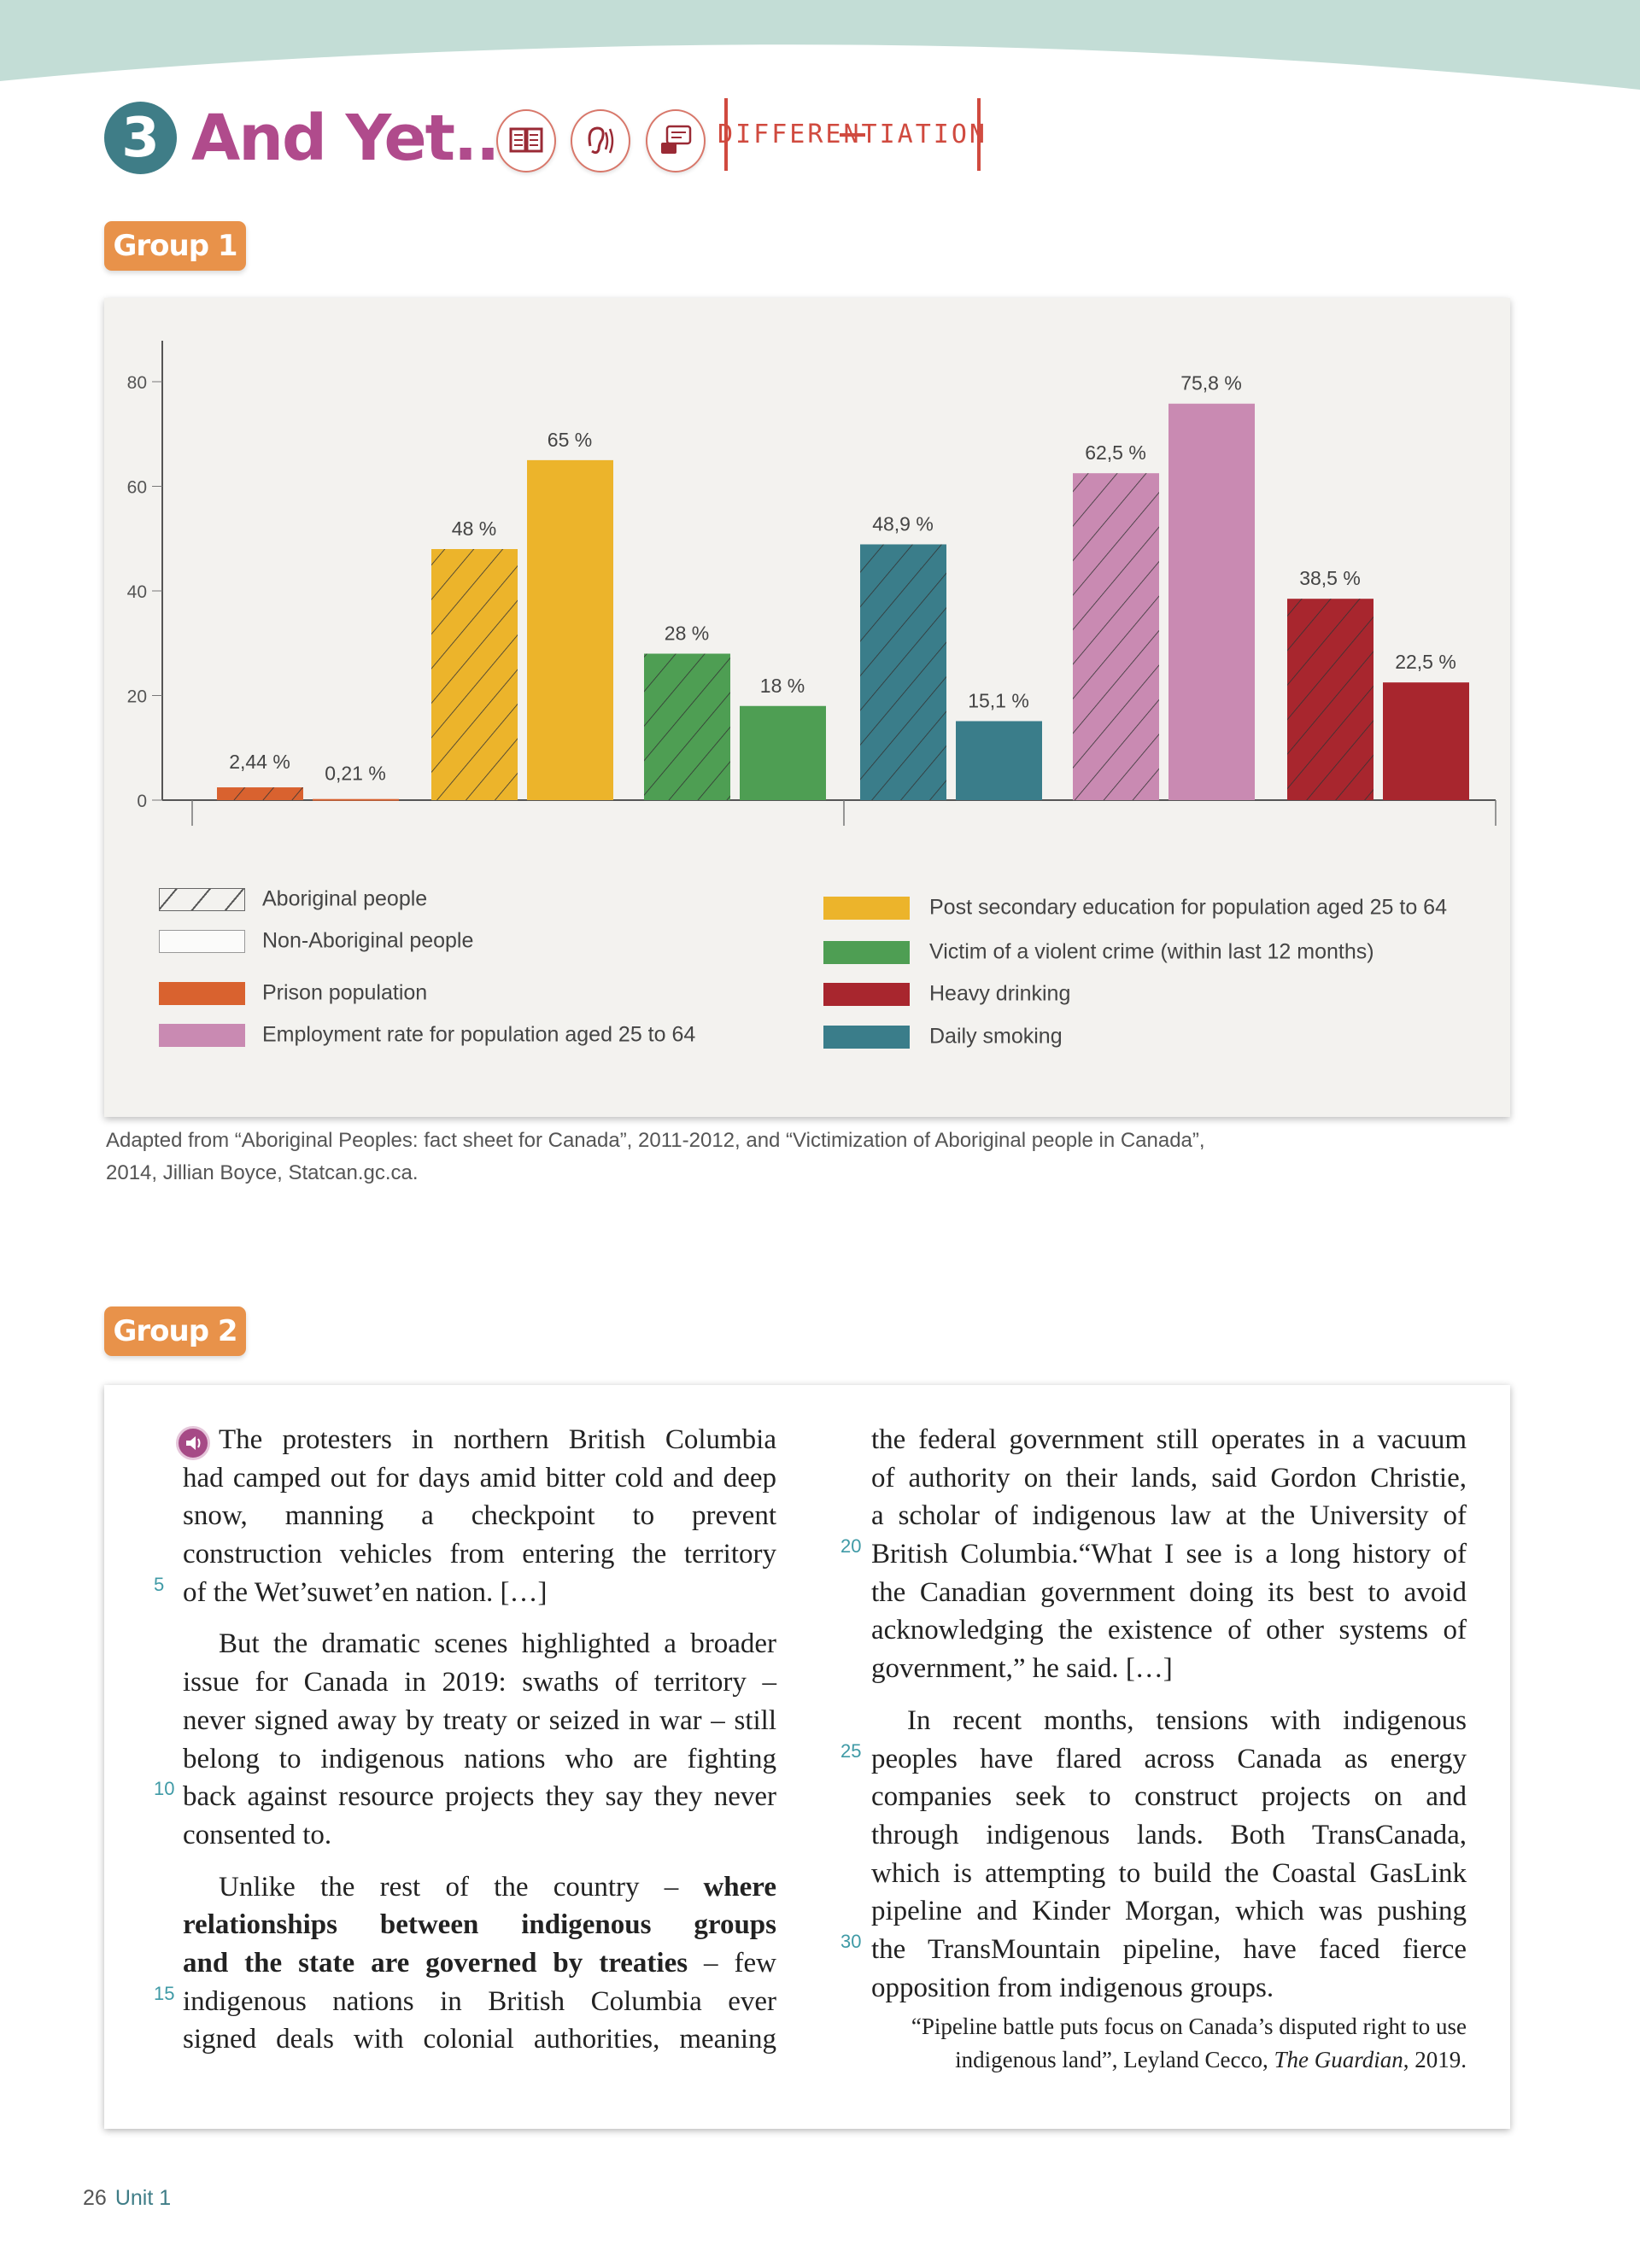 The height and width of the screenshot is (2268, 1640). Describe the element at coordinates (479, 1925) in the screenshot. I see `text-line: relationships between indigenous groups` at that location.